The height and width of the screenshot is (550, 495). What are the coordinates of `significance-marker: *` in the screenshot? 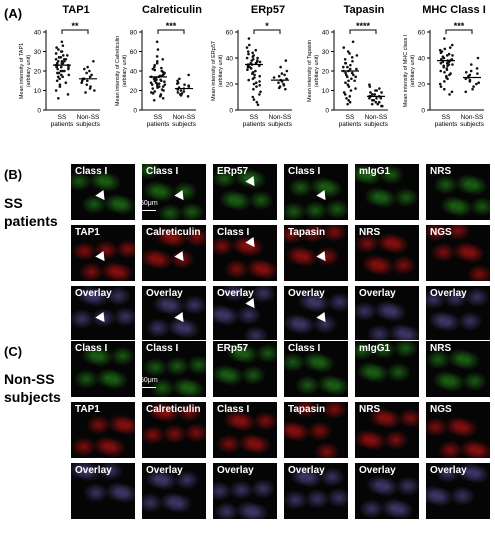 It's located at (267, 26).